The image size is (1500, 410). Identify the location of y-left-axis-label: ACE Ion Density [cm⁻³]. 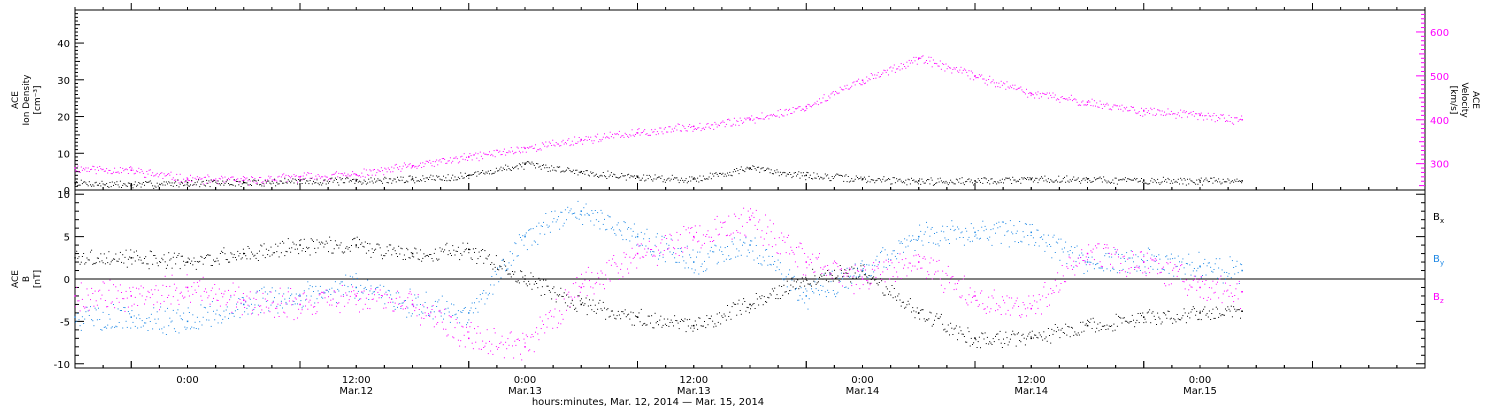
(27, 100).